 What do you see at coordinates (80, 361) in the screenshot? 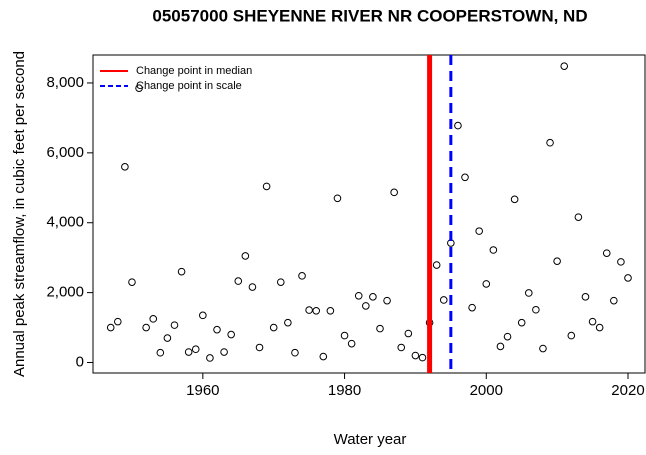
I see `y-tick-label: 0` at bounding box center [80, 361].